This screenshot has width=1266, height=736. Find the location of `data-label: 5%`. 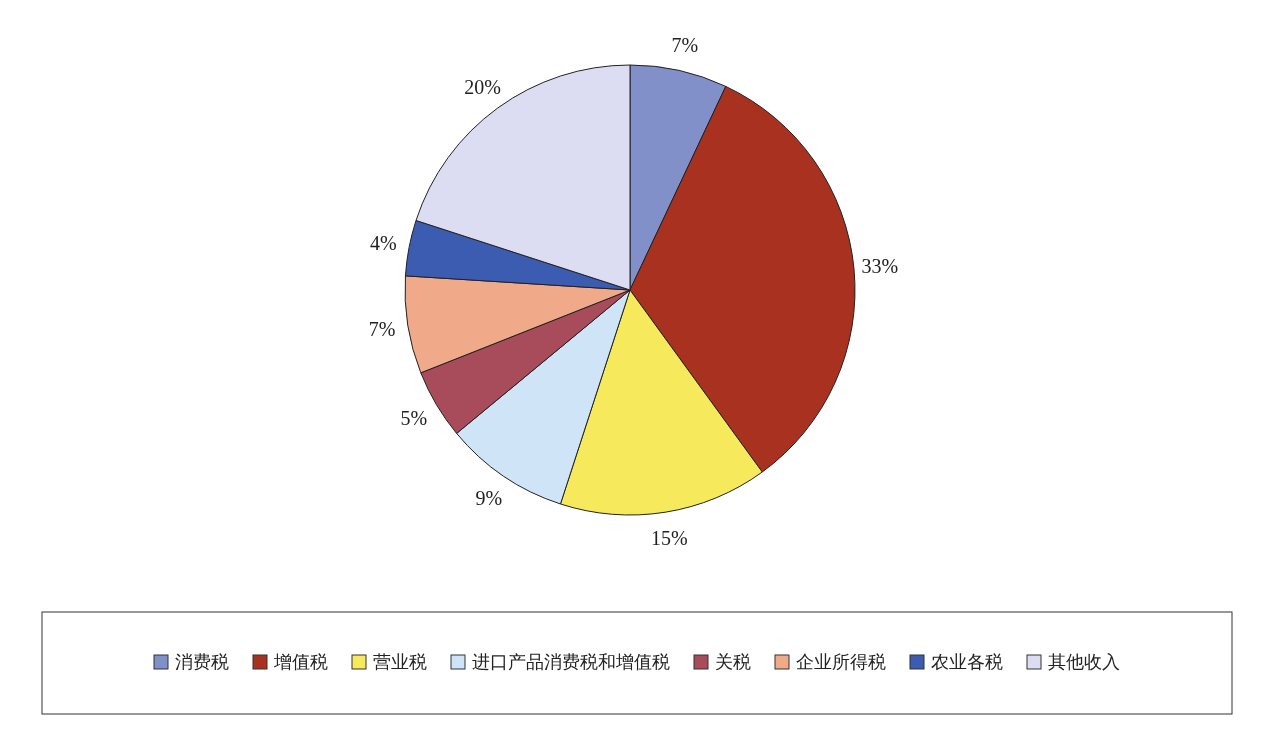

data-label: 5% is located at coordinates (414, 417).